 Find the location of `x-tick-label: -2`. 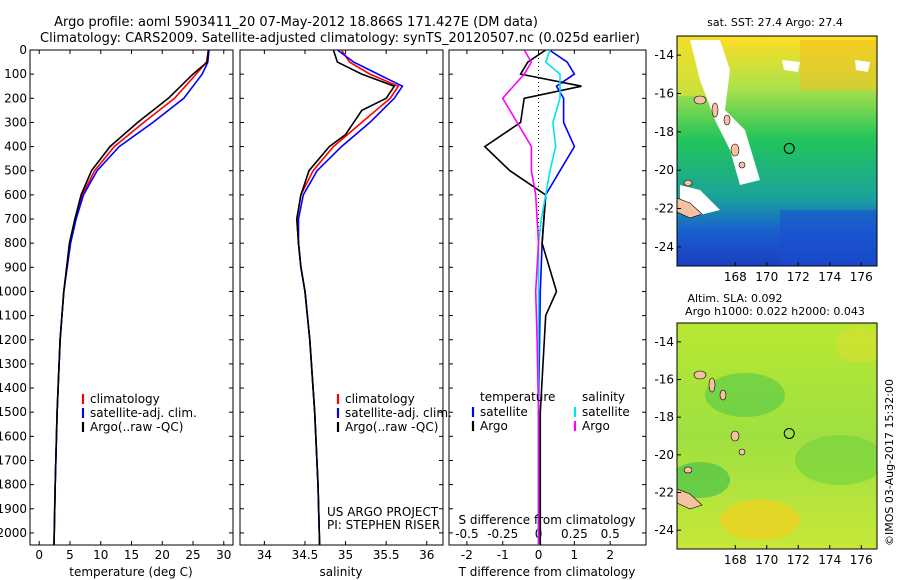

x-tick-label: -2 is located at coordinates (467, 555).